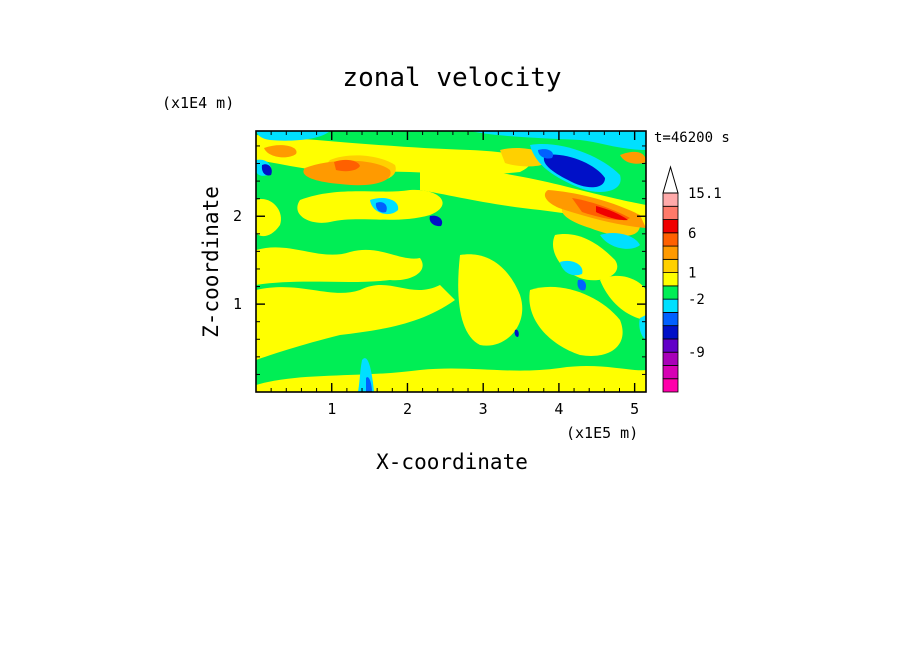 Image resolution: width=904 pixels, height=658 pixels. Describe the element at coordinates (331, 409) in the screenshot. I see `x-tick-label: 1` at that location.